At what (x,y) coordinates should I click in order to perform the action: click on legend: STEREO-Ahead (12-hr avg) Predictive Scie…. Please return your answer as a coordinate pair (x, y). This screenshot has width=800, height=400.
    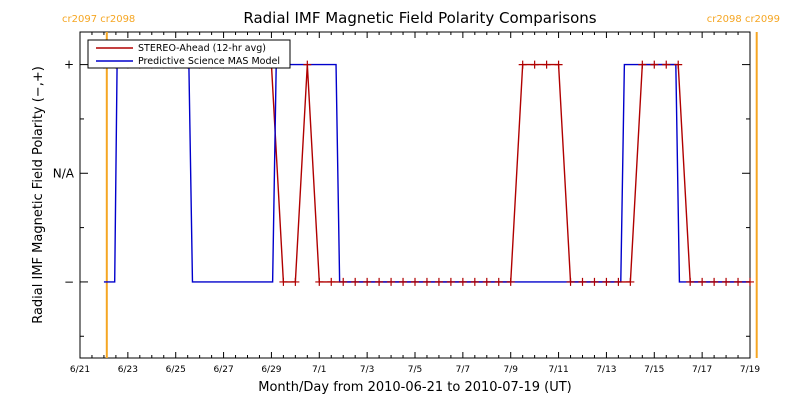
    Looking at the image, I should click on (189, 54).